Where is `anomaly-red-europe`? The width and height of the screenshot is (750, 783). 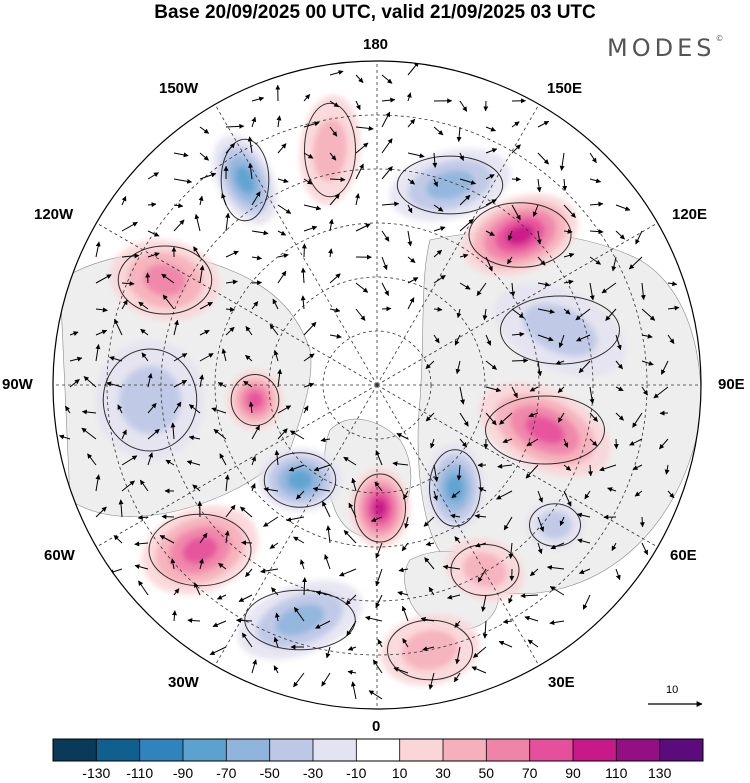 anomaly-red-europe is located at coordinates (430, 650).